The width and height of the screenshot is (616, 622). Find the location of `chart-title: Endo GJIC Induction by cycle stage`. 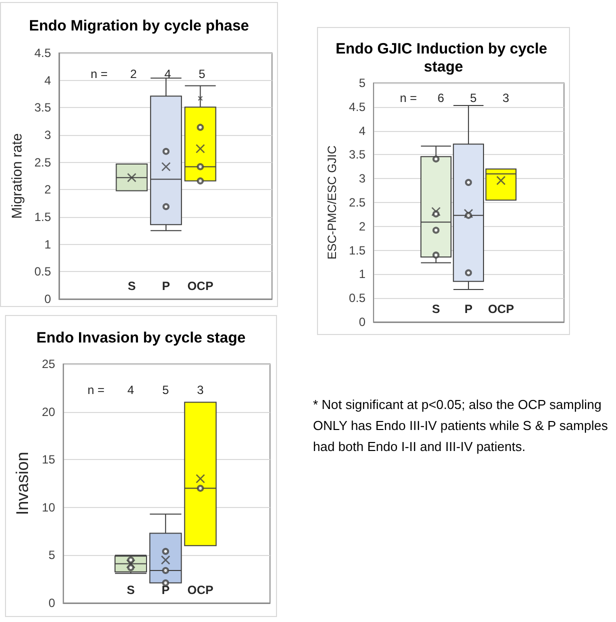

chart-title: Endo GJIC Induction by cycle stage is located at coordinates (444, 58).